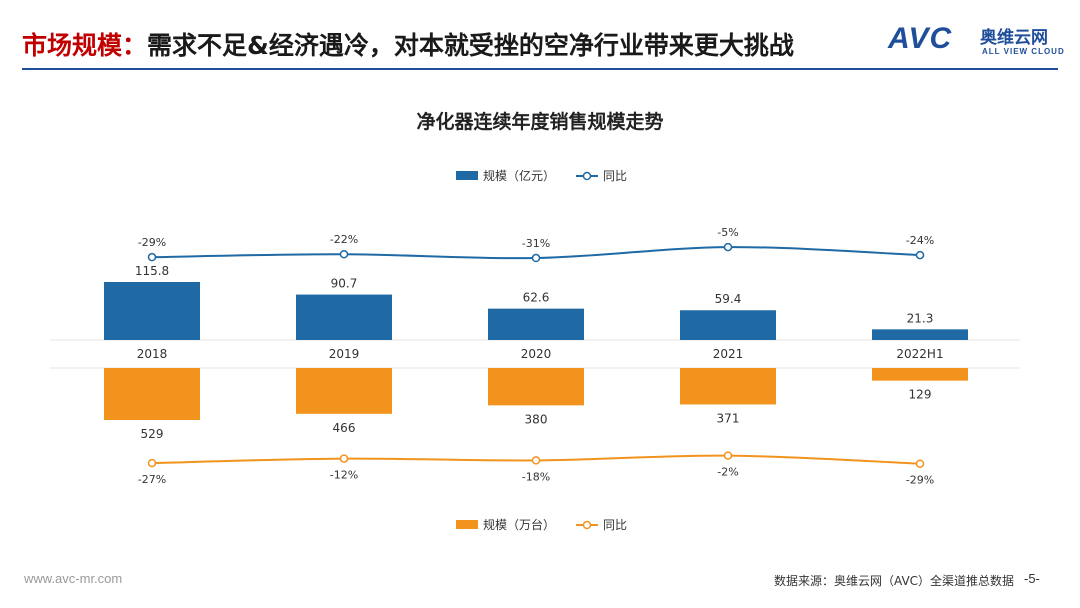 Image resolution: width=1080 pixels, height=608 pixels. I want to click on bottom-yoy-point-2021, so click(728, 455).